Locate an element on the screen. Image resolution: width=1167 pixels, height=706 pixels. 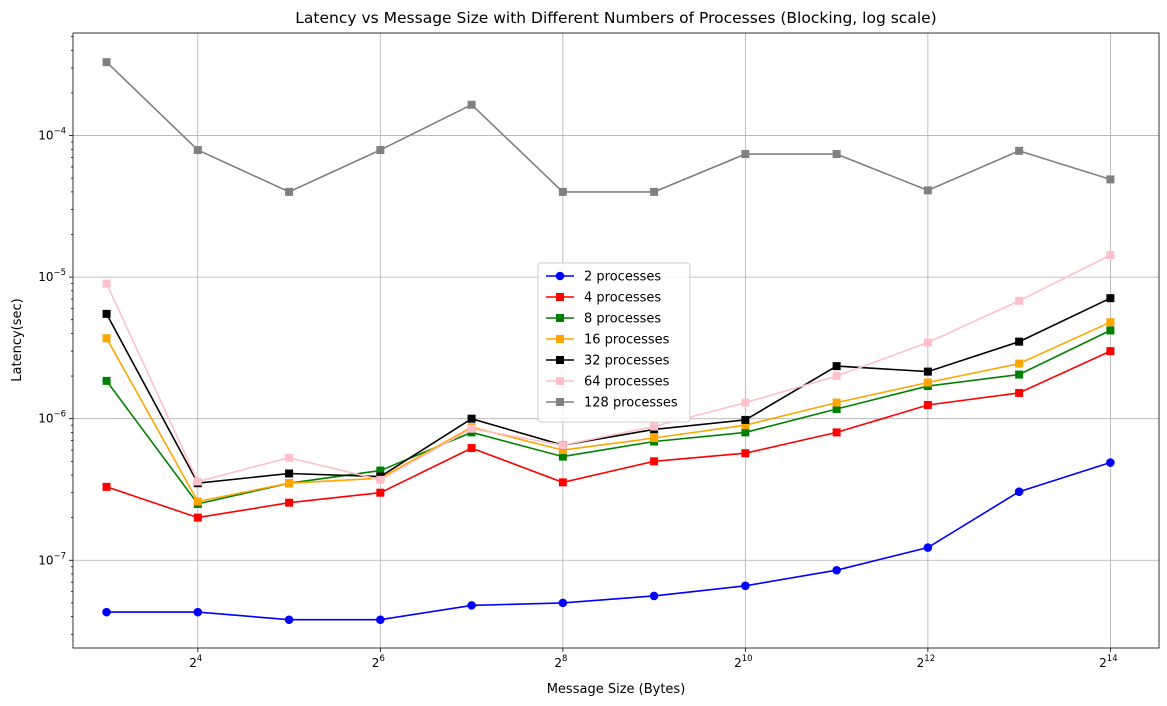
x-tick-label: 26 is located at coordinates (378, 662).